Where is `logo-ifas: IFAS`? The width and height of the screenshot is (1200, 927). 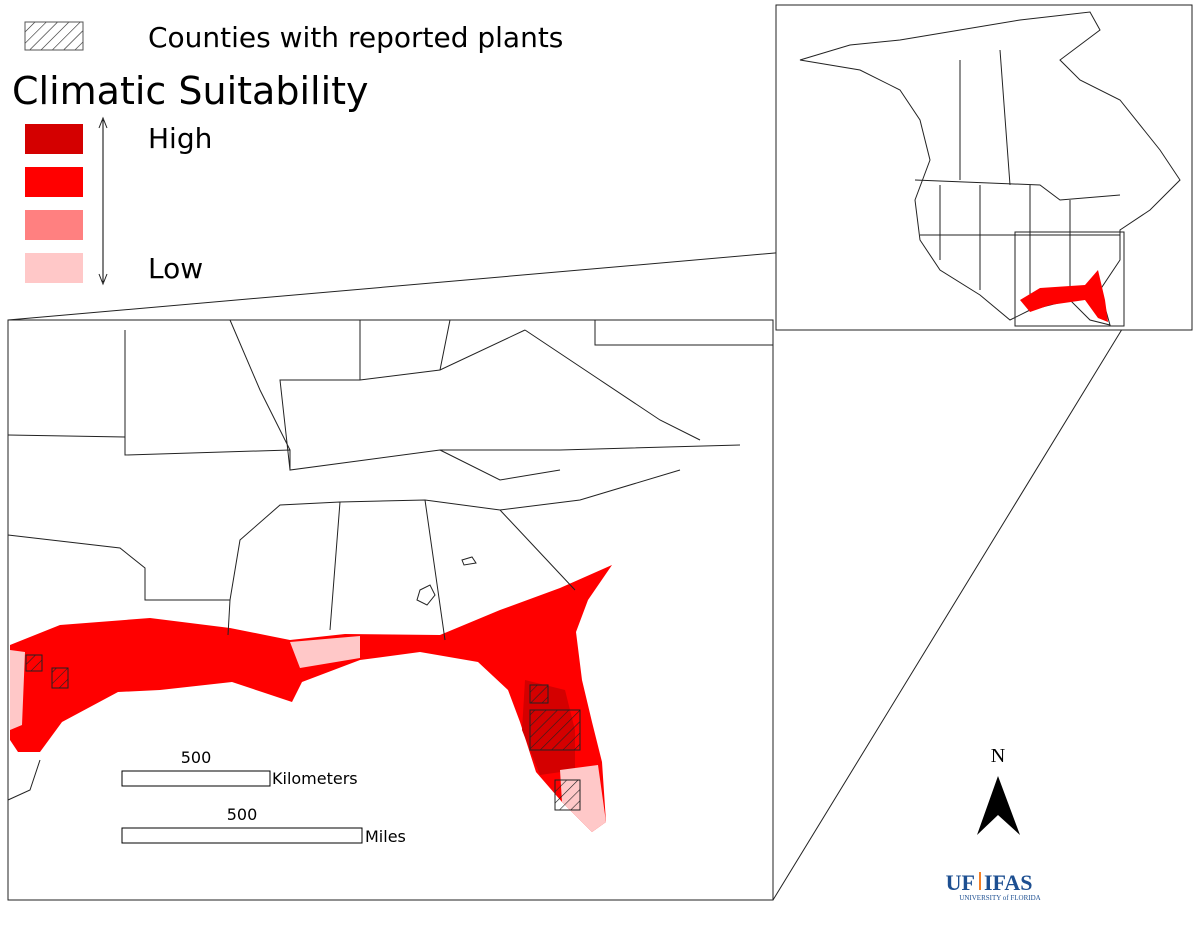
logo-ifas: IFAS is located at coordinates (1008, 882).